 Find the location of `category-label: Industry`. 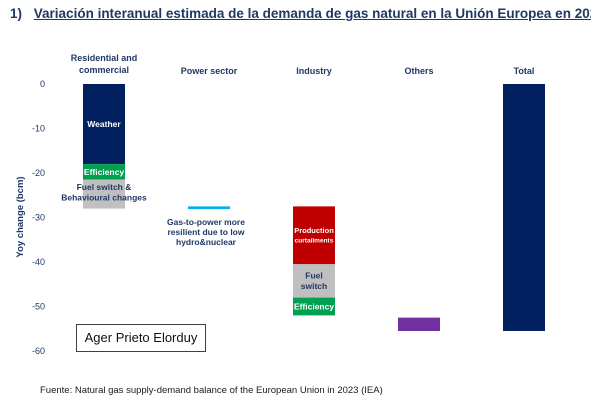

category-label: Industry is located at coordinates (314, 71).